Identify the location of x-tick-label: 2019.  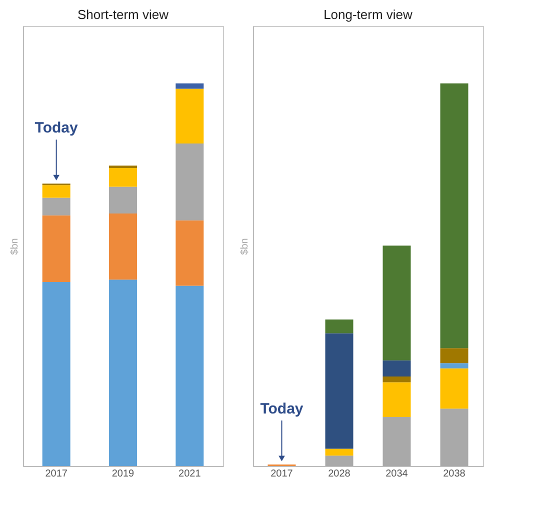
(123, 474).